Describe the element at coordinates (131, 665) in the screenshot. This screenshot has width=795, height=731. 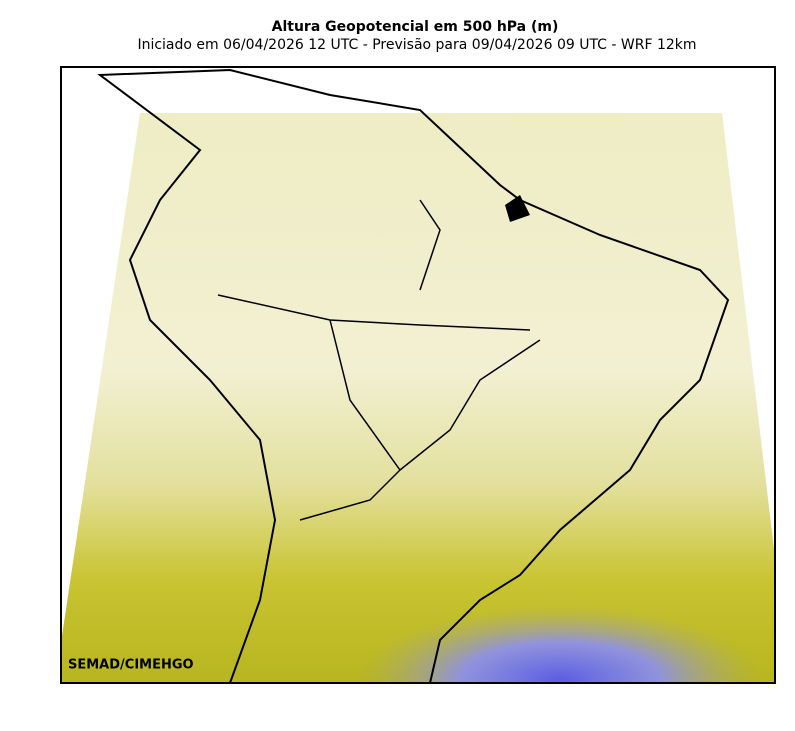
I see `credit: SEMAD/CIMEHGO` at that location.